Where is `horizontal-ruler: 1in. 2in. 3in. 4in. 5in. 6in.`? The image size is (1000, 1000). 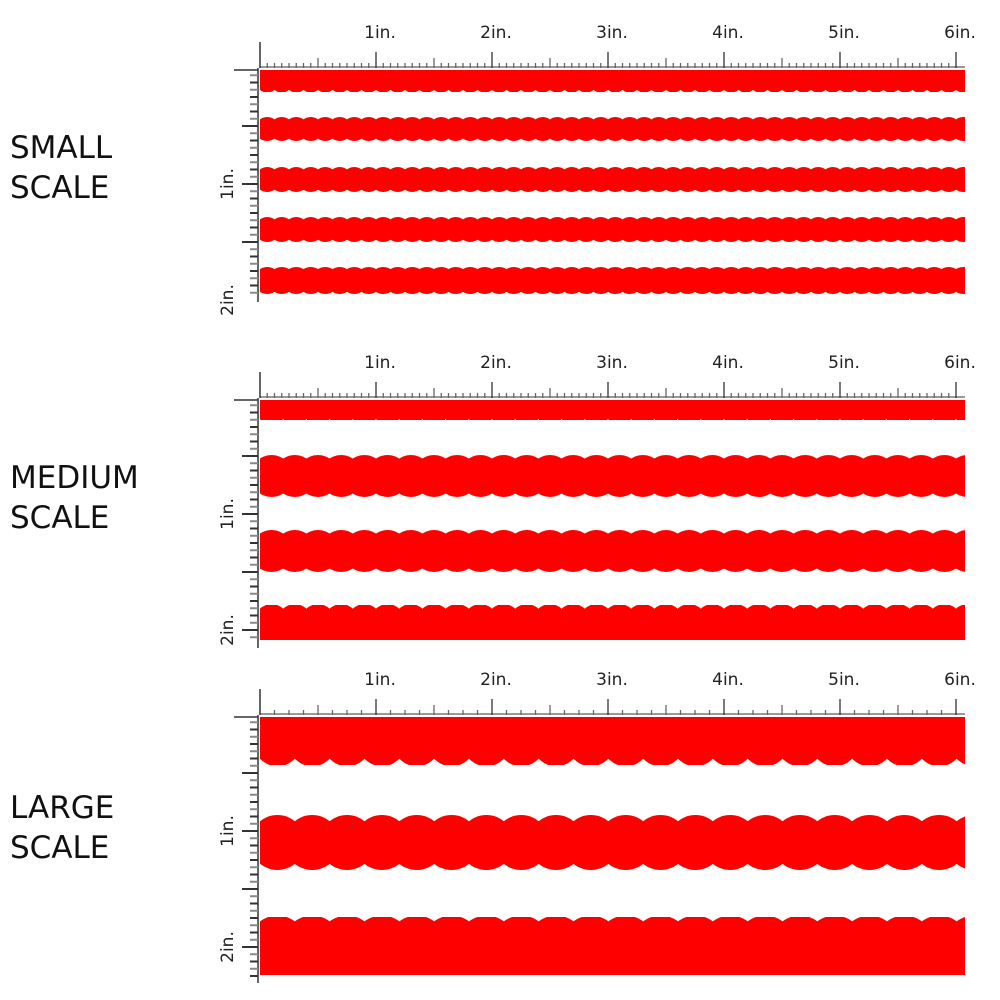
horizontal-ruler: 1in. 2in. 3in. 4in. 5in. 6in. is located at coordinates (617, 692).